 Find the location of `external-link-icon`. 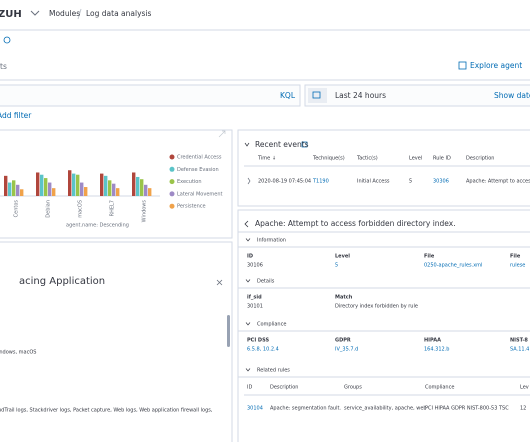

external-link-icon is located at coordinates (304, 144).